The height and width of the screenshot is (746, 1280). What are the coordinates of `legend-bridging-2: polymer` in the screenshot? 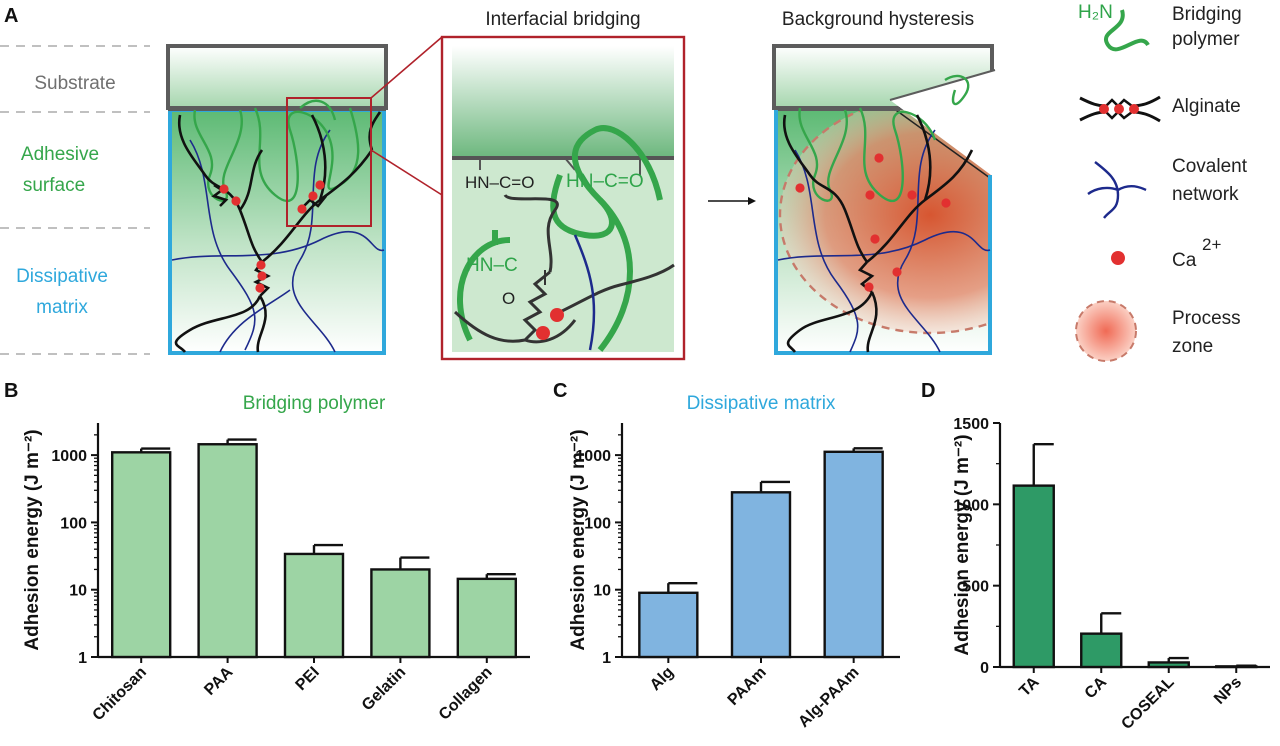 It's located at (1206, 39).